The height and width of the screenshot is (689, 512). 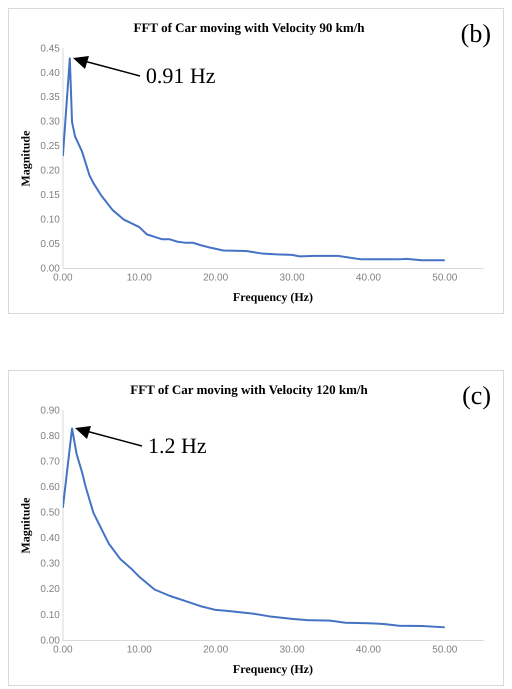 I want to click on y-tick-label: 0.70, so click(x=50, y=462).